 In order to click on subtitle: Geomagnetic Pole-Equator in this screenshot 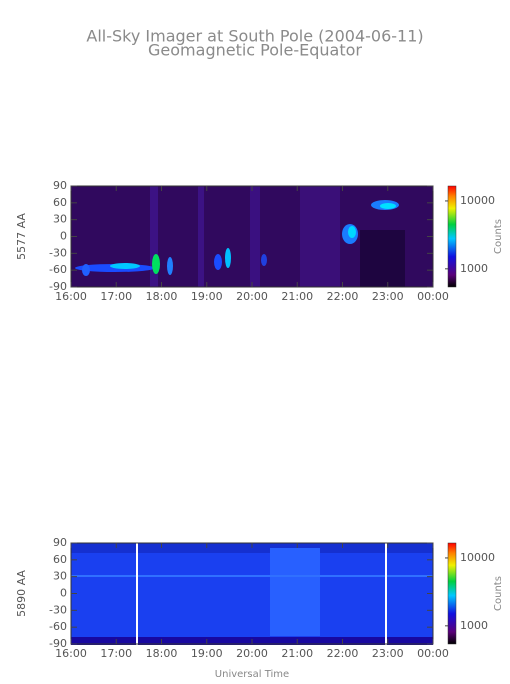, I will do `click(255, 50)`.